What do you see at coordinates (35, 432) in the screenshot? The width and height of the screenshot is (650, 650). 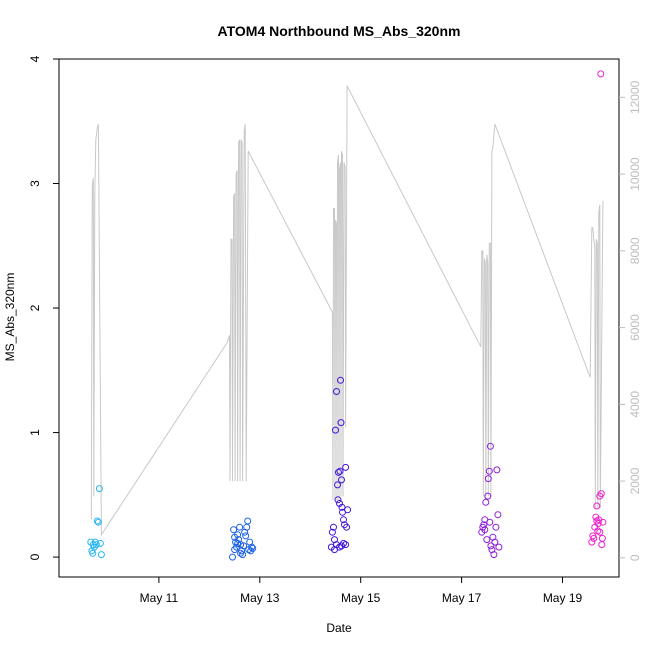 I see `y-tick-label: 1` at bounding box center [35, 432].